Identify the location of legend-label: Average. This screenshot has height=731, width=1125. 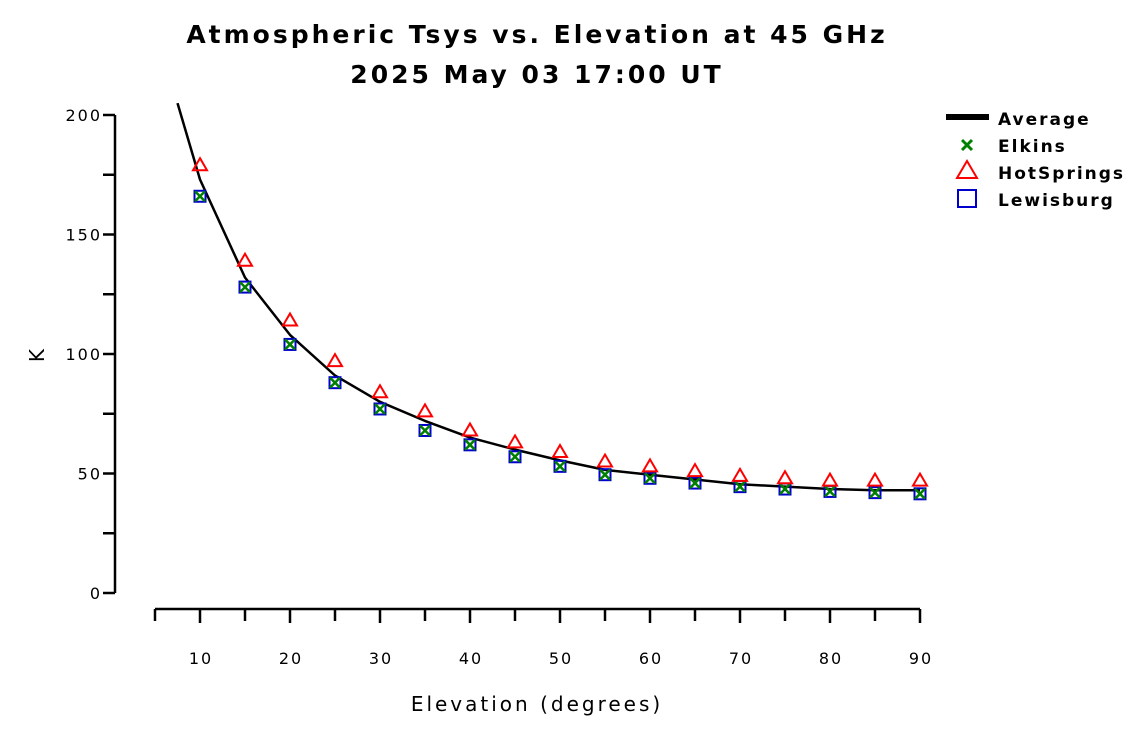
(1044, 120).